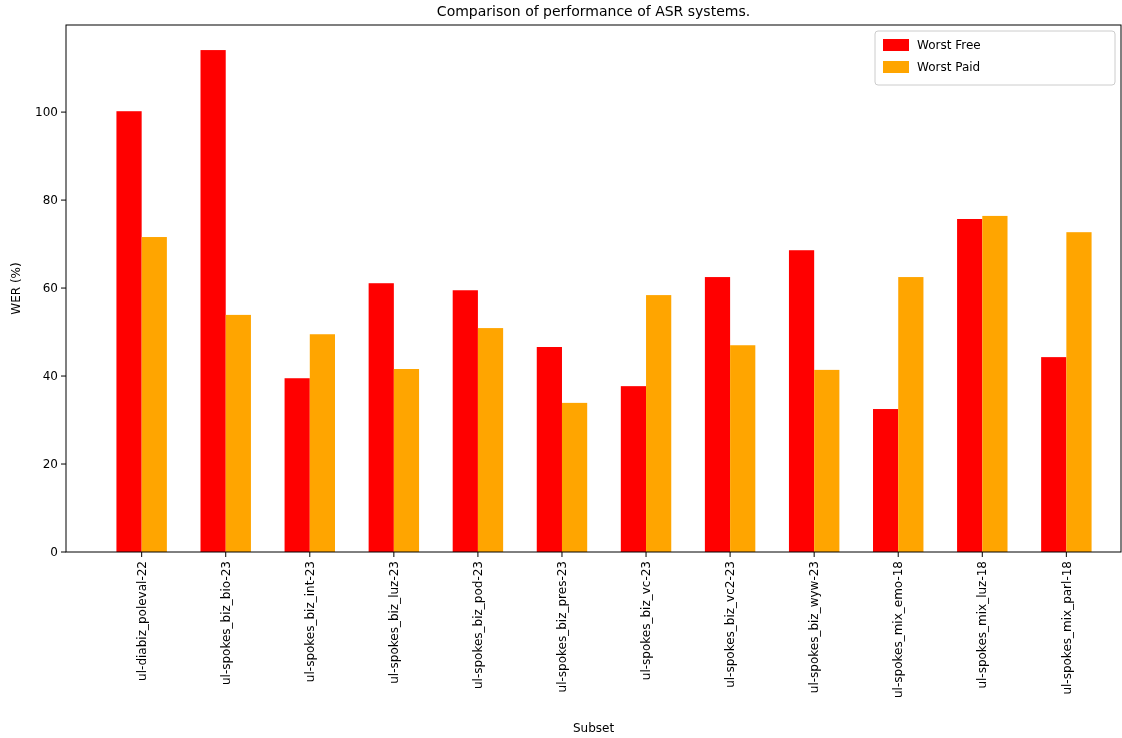 Image resolution: width=1122 pixels, height=738 pixels. Describe the element at coordinates (982, 625) in the screenshot. I see `x-tick-label: ul-spokes_mix_luz-18` at that location.